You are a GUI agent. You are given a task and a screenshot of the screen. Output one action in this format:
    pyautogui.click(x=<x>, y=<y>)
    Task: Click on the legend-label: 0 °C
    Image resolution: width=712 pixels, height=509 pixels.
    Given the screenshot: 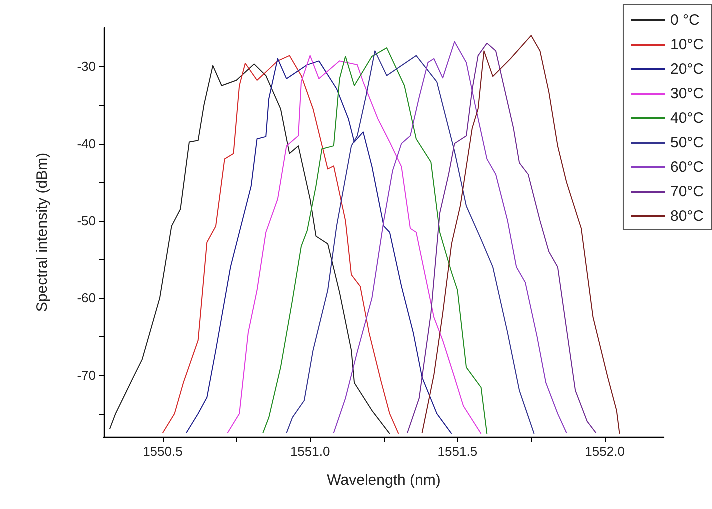 What is the action you would take?
    pyautogui.click(x=685, y=20)
    